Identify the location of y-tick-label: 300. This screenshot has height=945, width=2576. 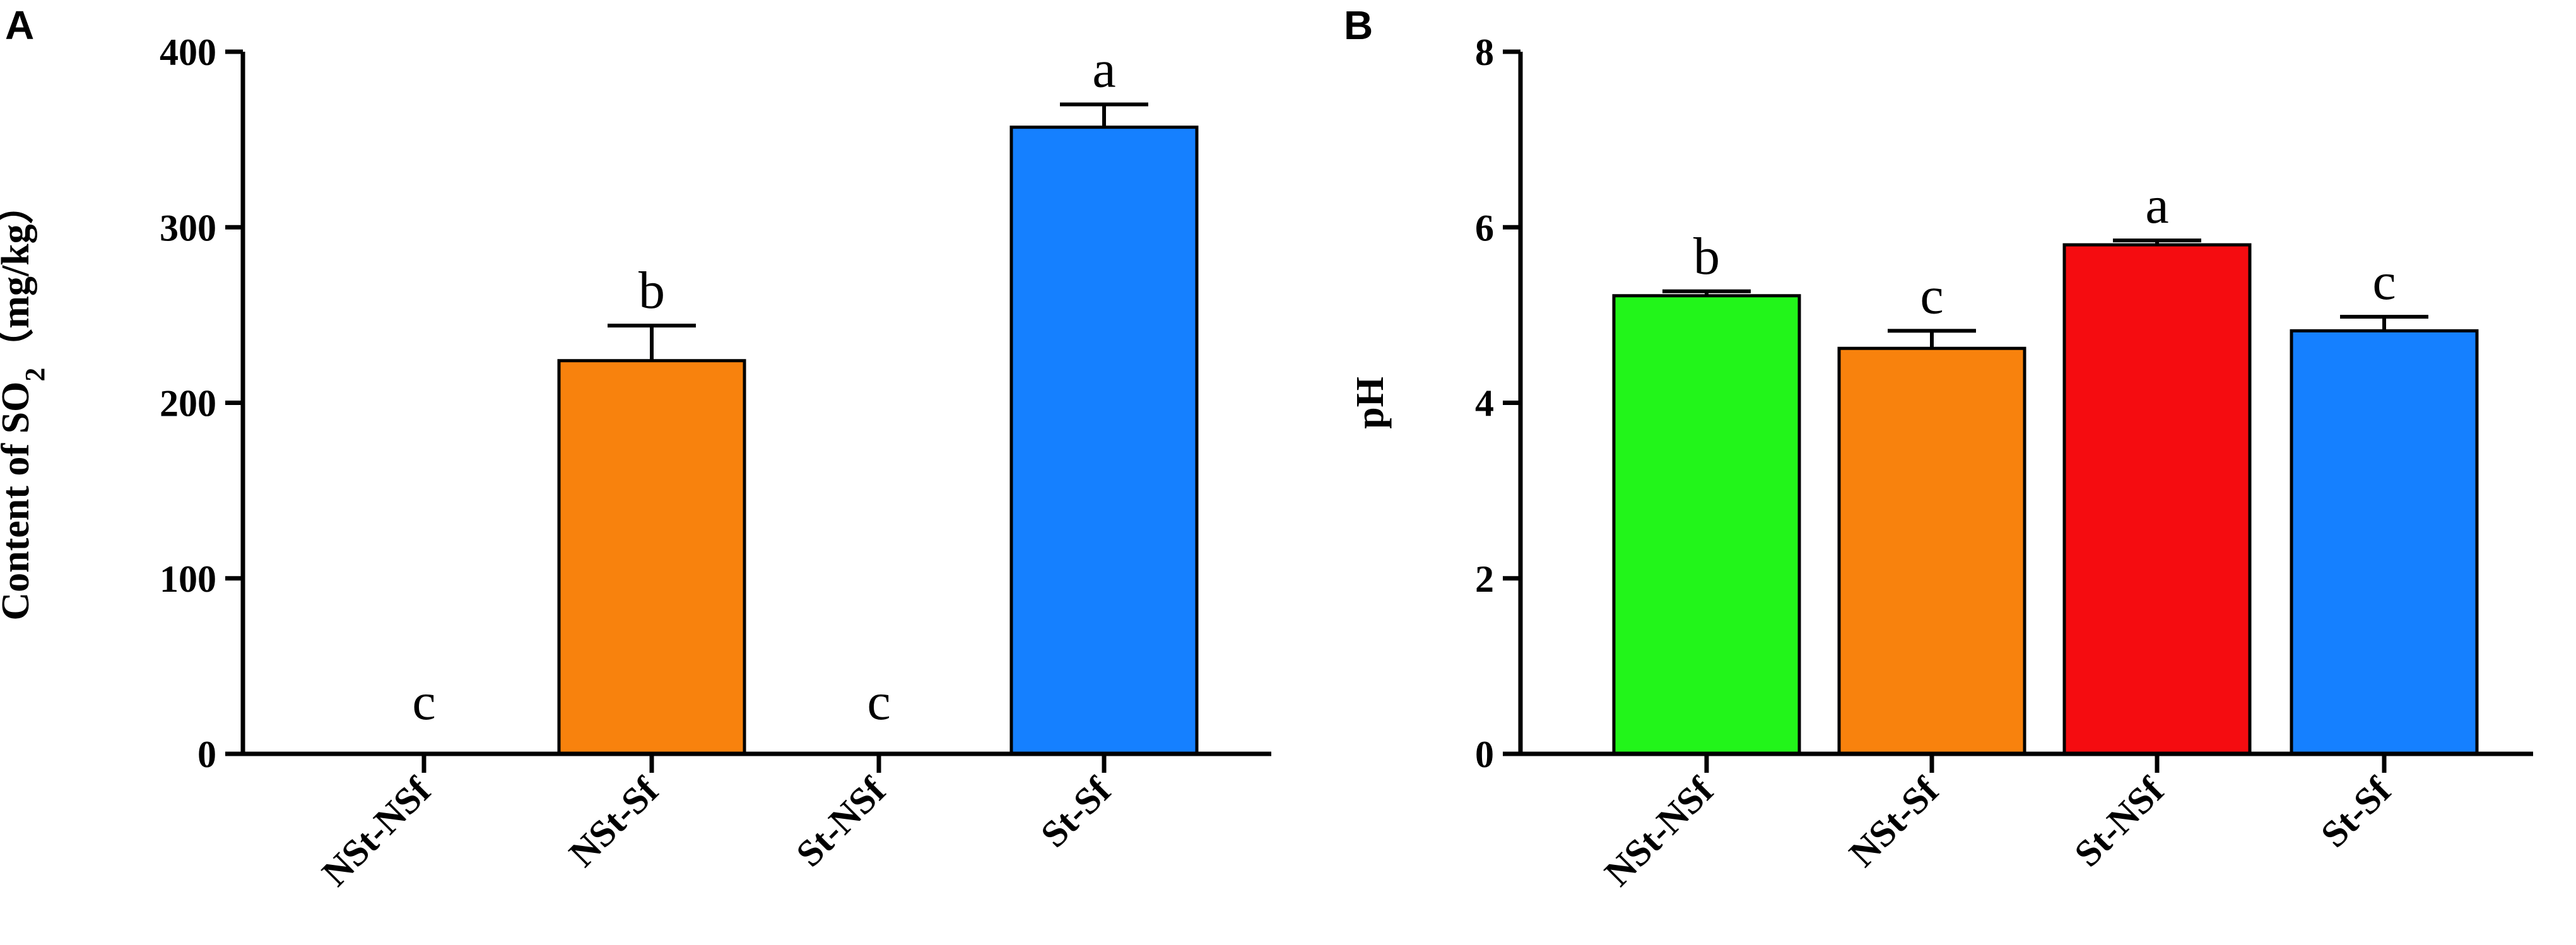
(188, 228).